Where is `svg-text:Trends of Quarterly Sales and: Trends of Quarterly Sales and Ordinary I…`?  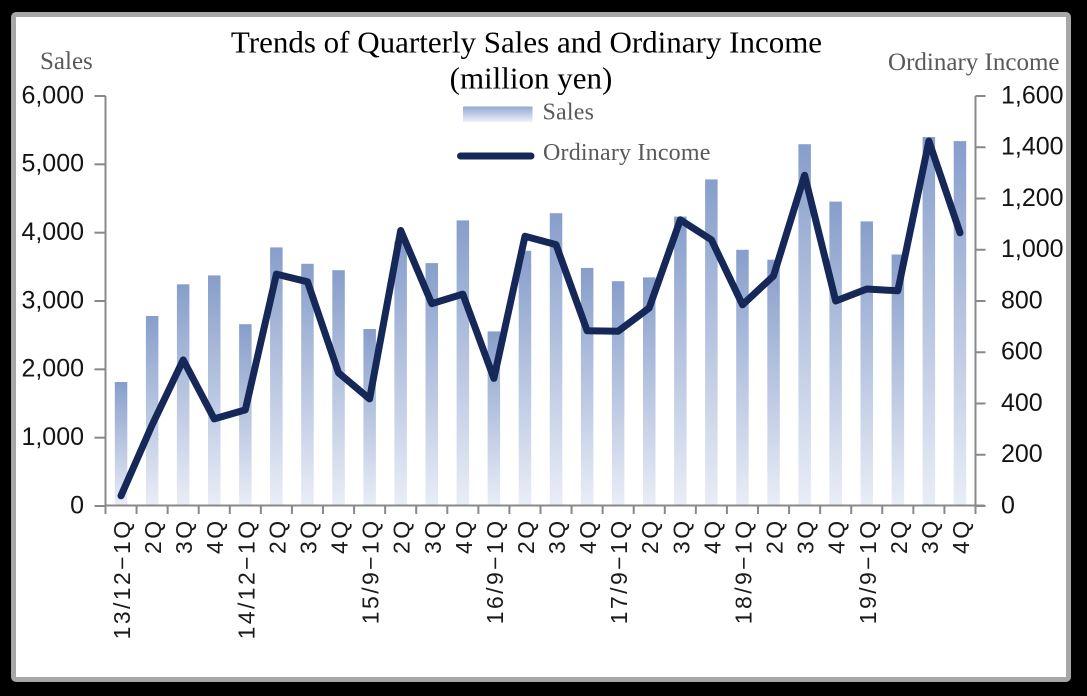 svg-text:Trends of Quarterly Sales and: Trends of Quarterly Sales and Ordinary I… is located at coordinates (526, 42).